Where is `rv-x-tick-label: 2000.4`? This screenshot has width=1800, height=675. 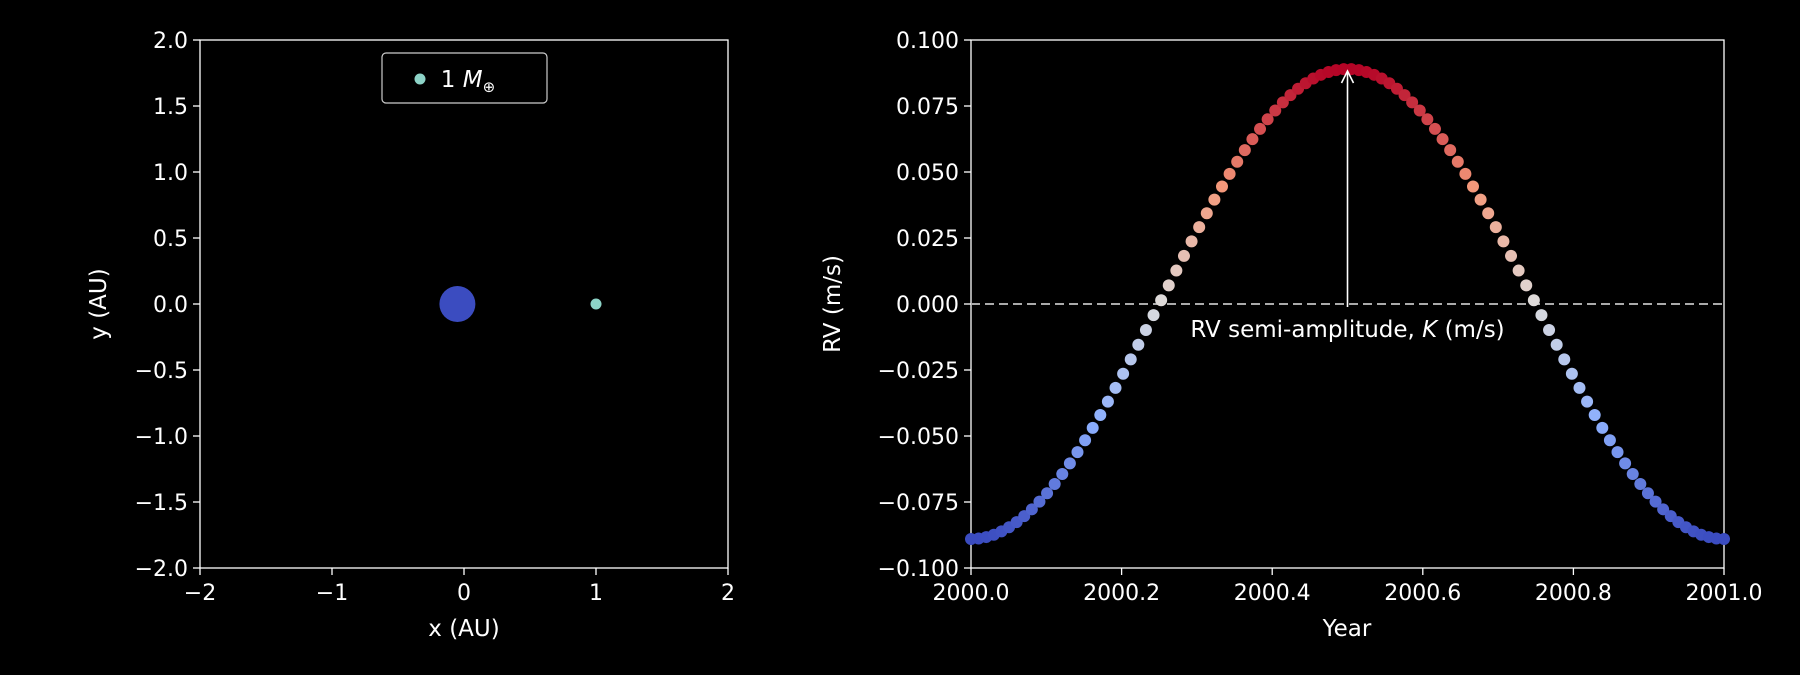
rv-x-tick-label: 2000.4 is located at coordinates (1272, 593).